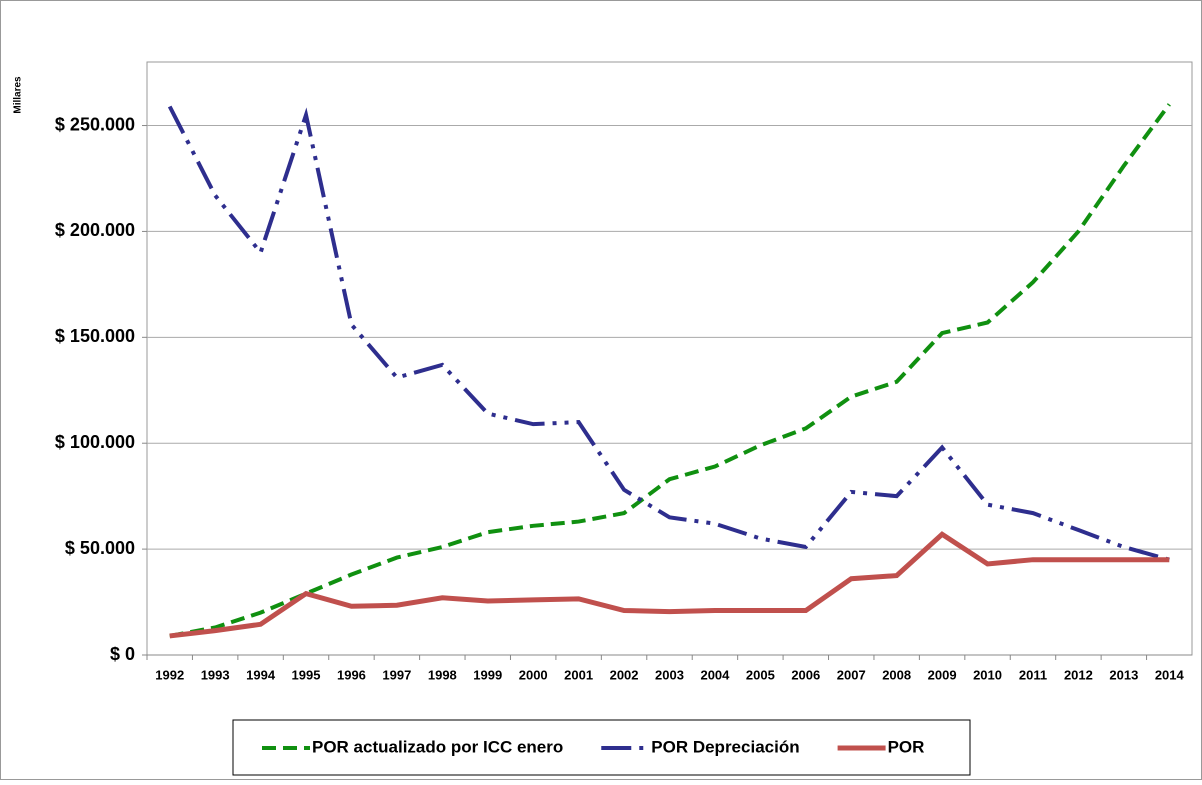  I want to click on x-tick-label: 2004, so click(715, 674).